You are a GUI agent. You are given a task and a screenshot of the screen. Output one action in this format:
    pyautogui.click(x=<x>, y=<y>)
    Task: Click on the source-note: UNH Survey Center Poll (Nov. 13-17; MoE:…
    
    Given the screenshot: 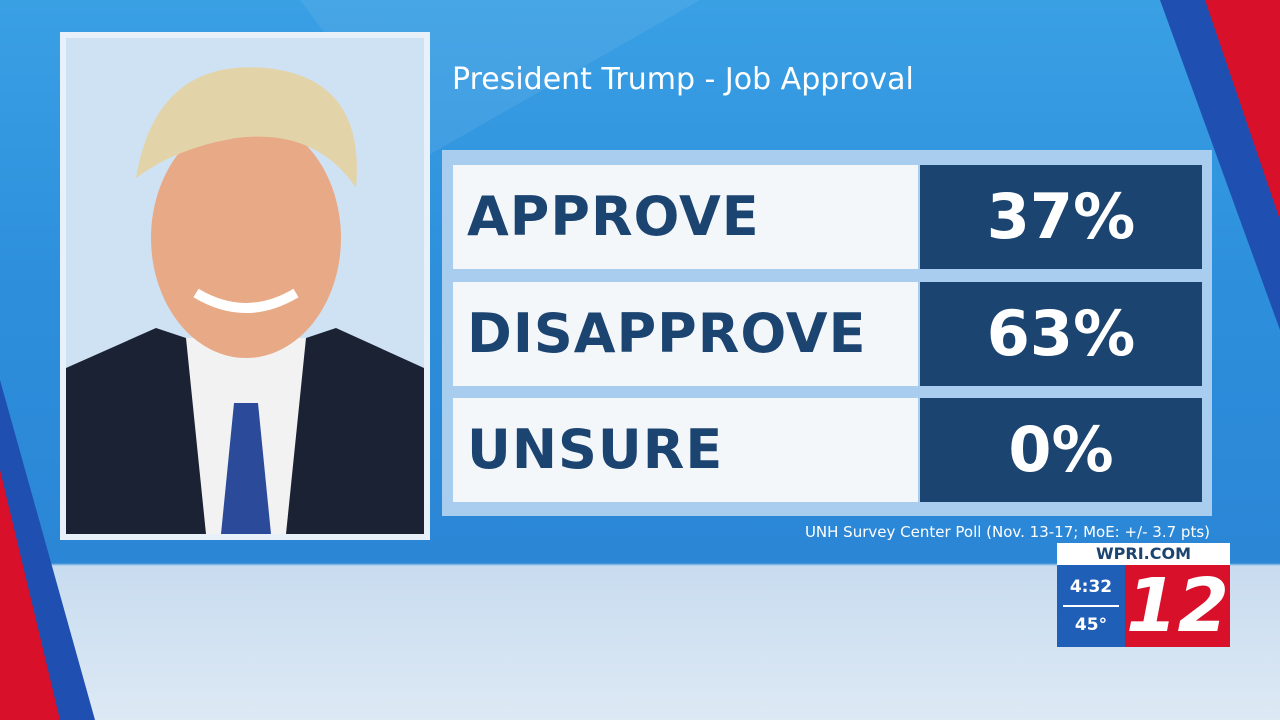 What is the action you would take?
    pyautogui.click(x=1007, y=532)
    